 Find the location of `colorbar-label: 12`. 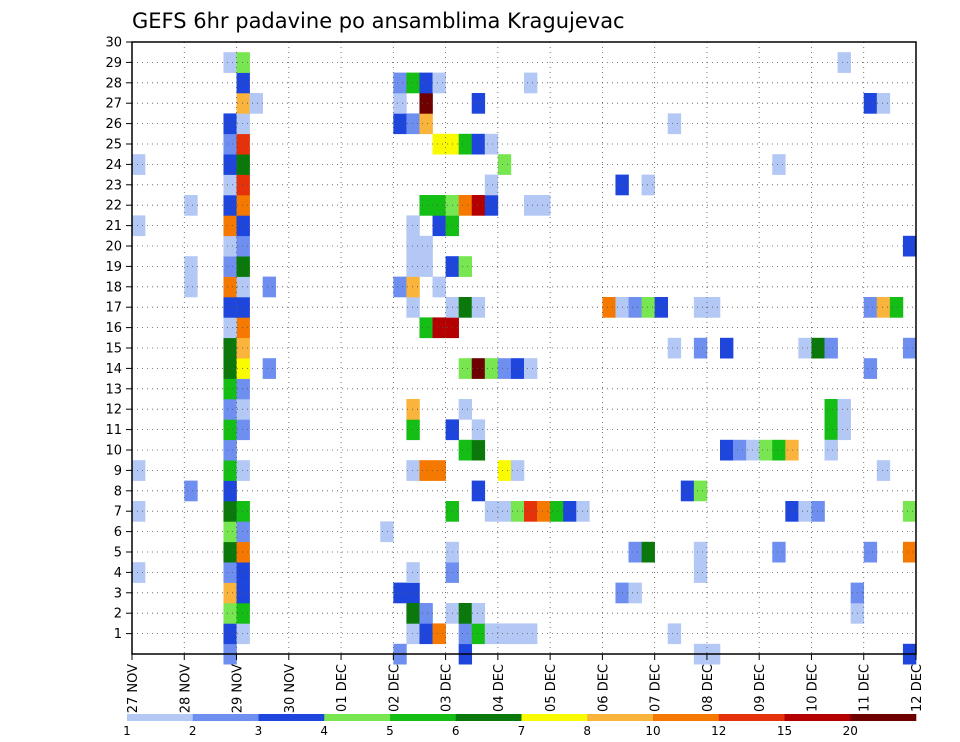

colorbar-label: 12 is located at coordinates (718, 731).